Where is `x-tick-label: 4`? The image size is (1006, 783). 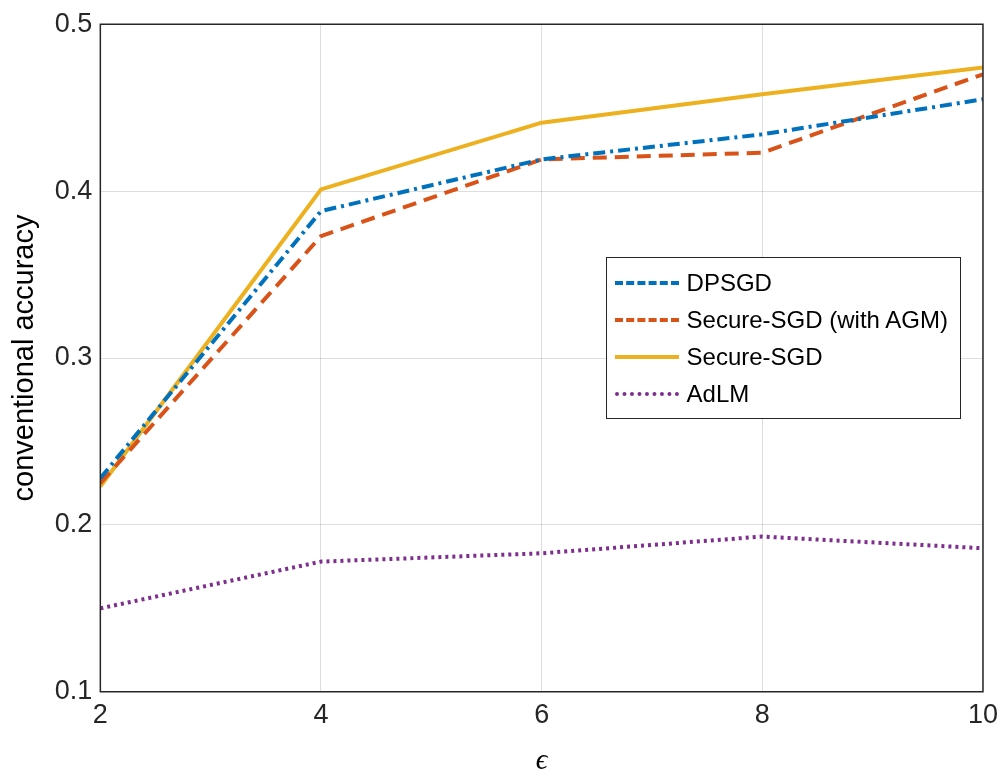 x-tick-label: 4 is located at coordinates (321, 714).